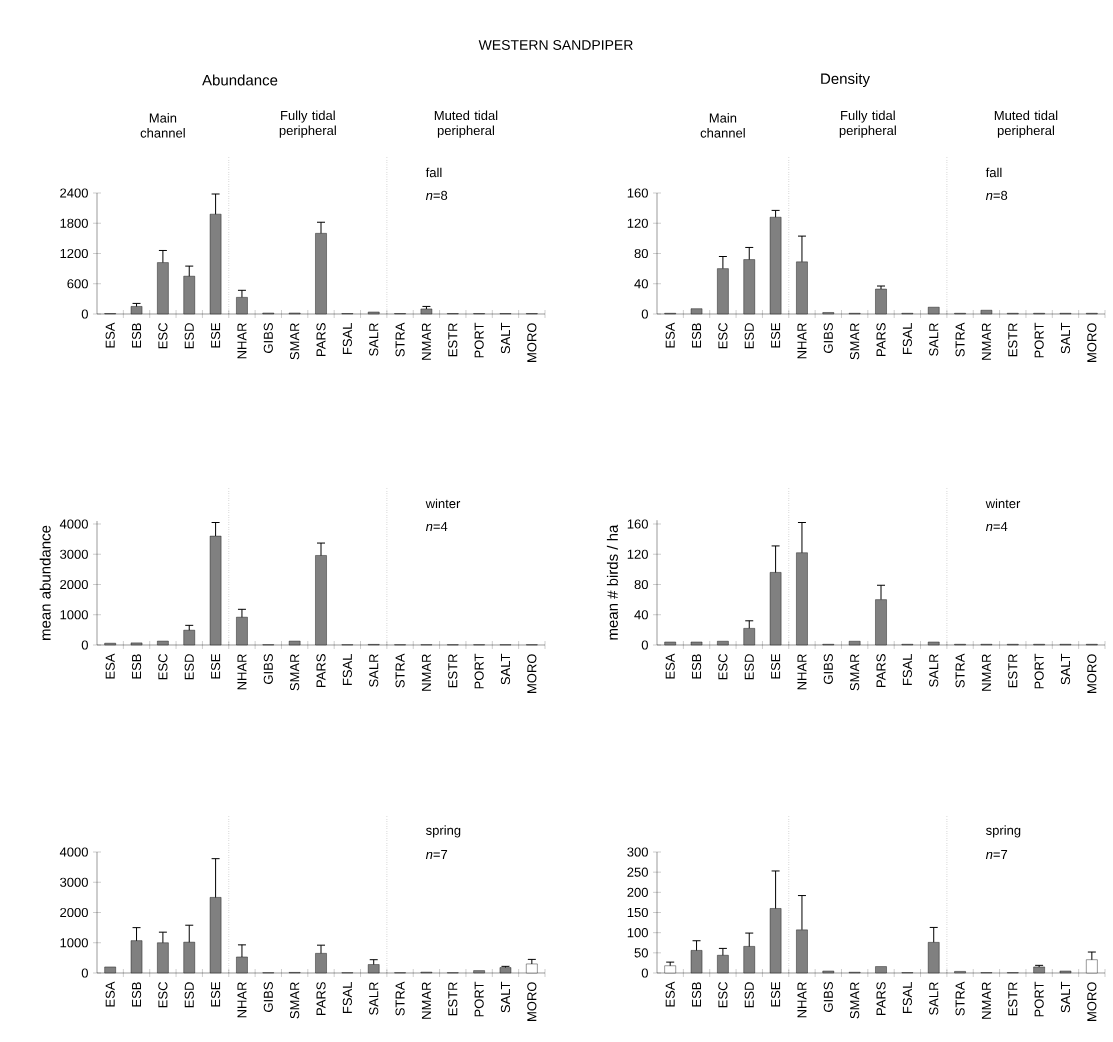 This screenshot has width=1113, height=1042. What do you see at coordinates (637, 892) in the screenshot?
I see `y-tick-label: 200` at bounding box center [637, 892].